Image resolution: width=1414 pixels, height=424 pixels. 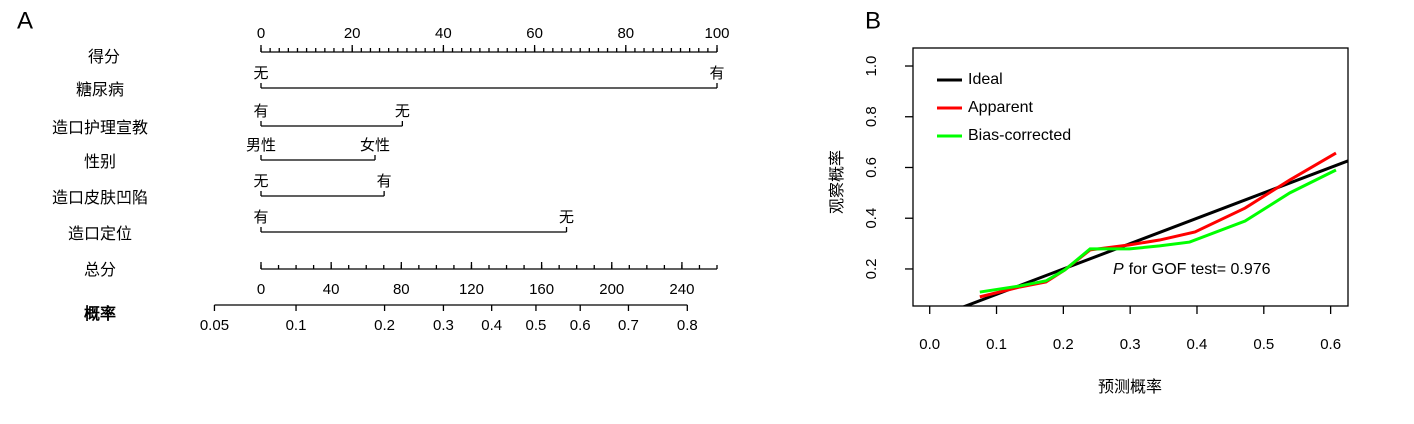 I want to click on legend-label: Apparent, so click(x=1000, y=107).